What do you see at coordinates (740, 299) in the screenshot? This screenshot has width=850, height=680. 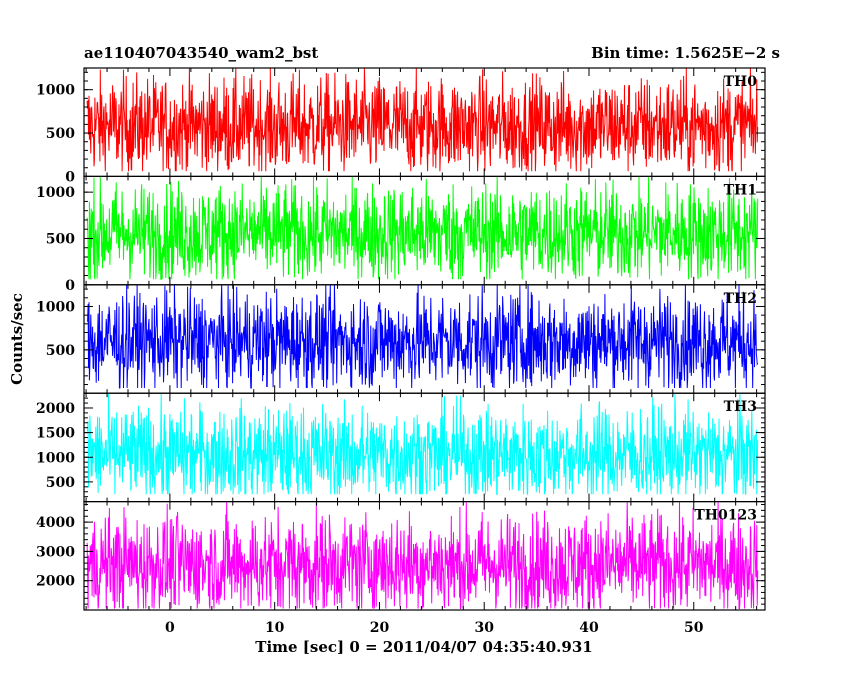 I see `panel-label-th2: TH2` at bounding box center [740, 299].